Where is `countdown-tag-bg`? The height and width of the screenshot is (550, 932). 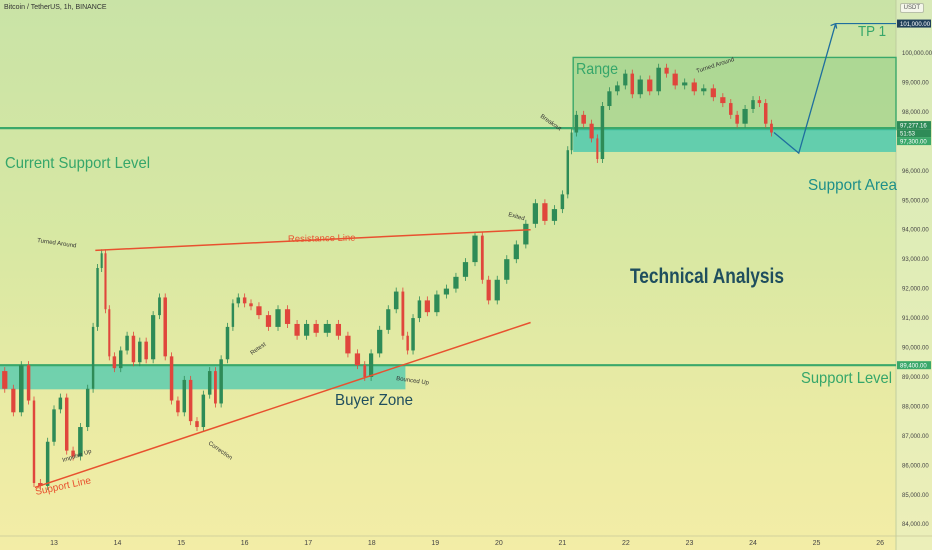
countdown-tag-bg is located at coordinates (914, 133).